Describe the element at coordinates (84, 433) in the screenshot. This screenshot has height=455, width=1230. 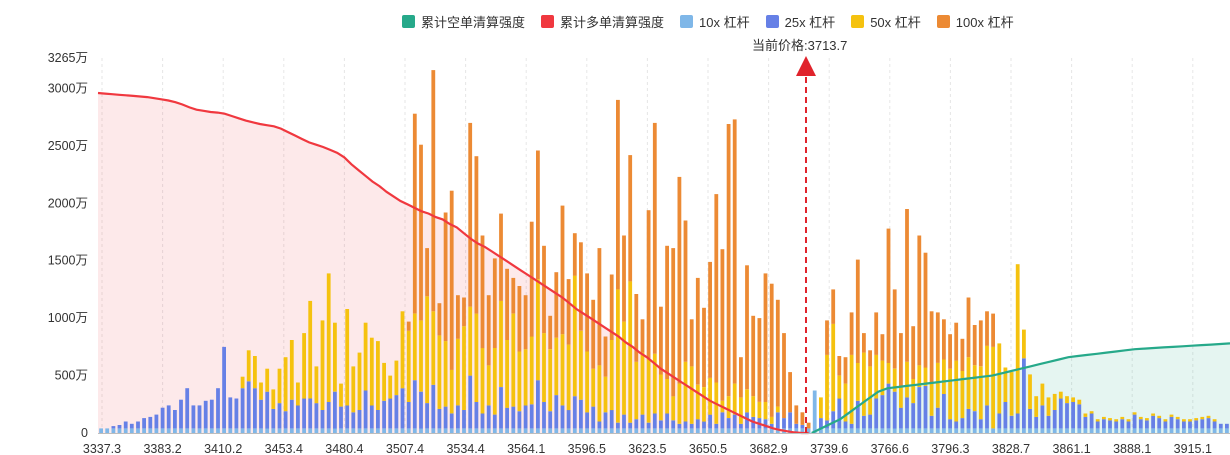
I see `y-tick-label: 0` at that location.